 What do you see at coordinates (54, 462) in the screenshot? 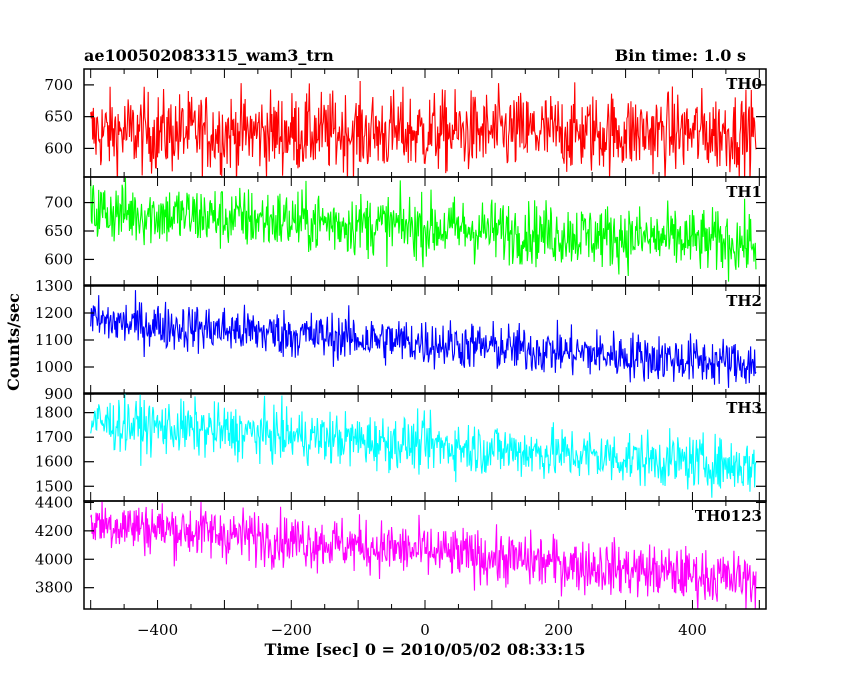
I see `y-tick-label: 1600` at bounding box center [54, 462].